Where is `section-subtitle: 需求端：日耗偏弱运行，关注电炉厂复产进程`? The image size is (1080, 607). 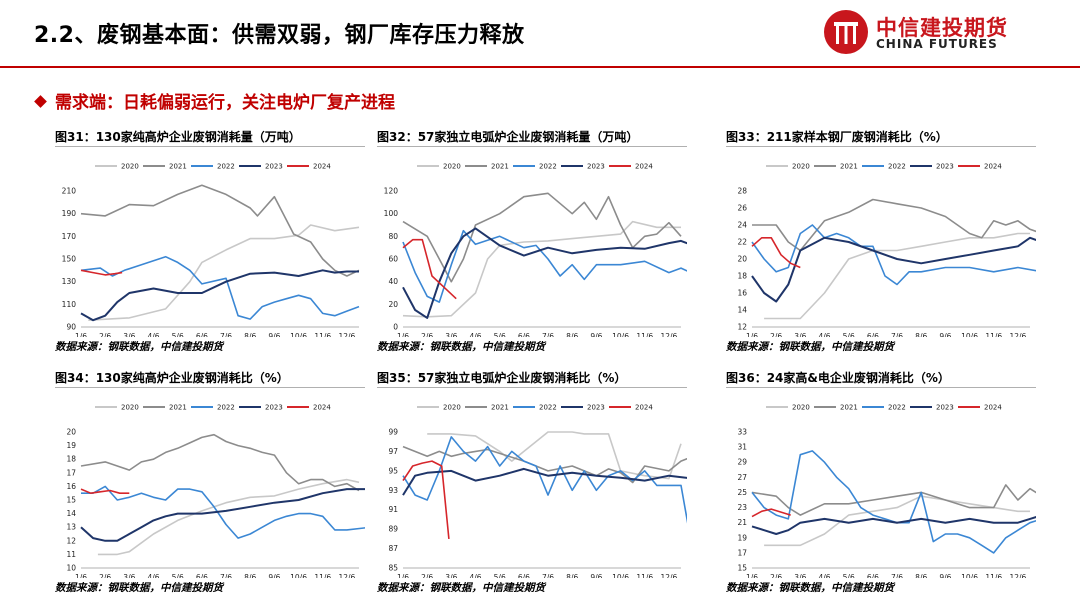 section-subtitle: 需求端：日耗偏弱运行，关注电炉厂复产进程 is located at coordinates (214, 100).